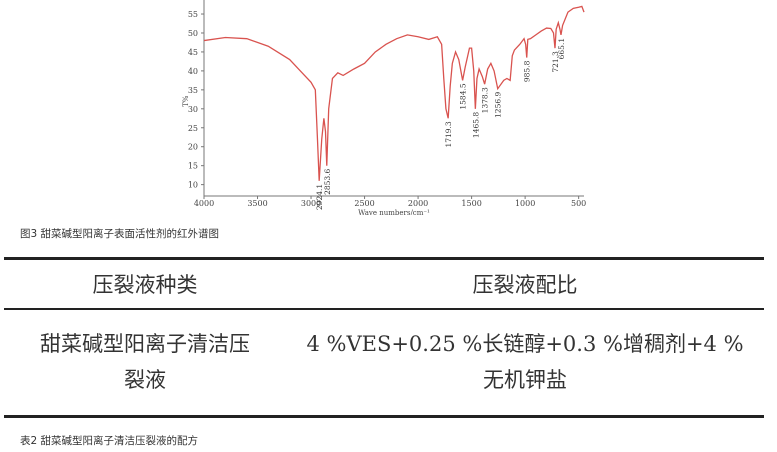 Image resolution: width=777 pixels, height=452 pixels. Describe the element at coordinates (384, 258) in the screenshot. I see `table-top-rule` at that location.